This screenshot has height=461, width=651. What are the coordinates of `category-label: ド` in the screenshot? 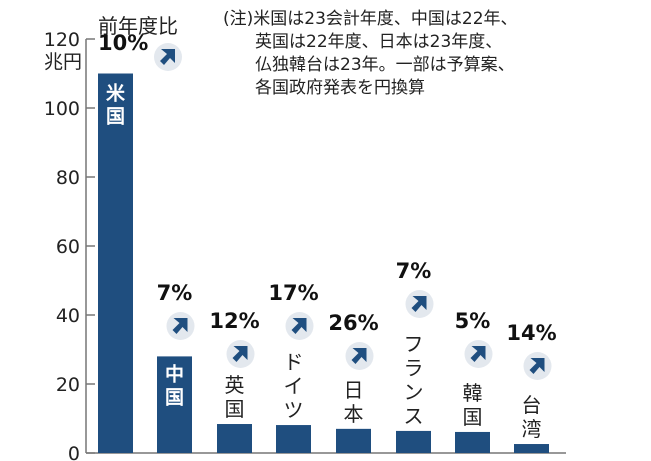 It's located at (294, 362).